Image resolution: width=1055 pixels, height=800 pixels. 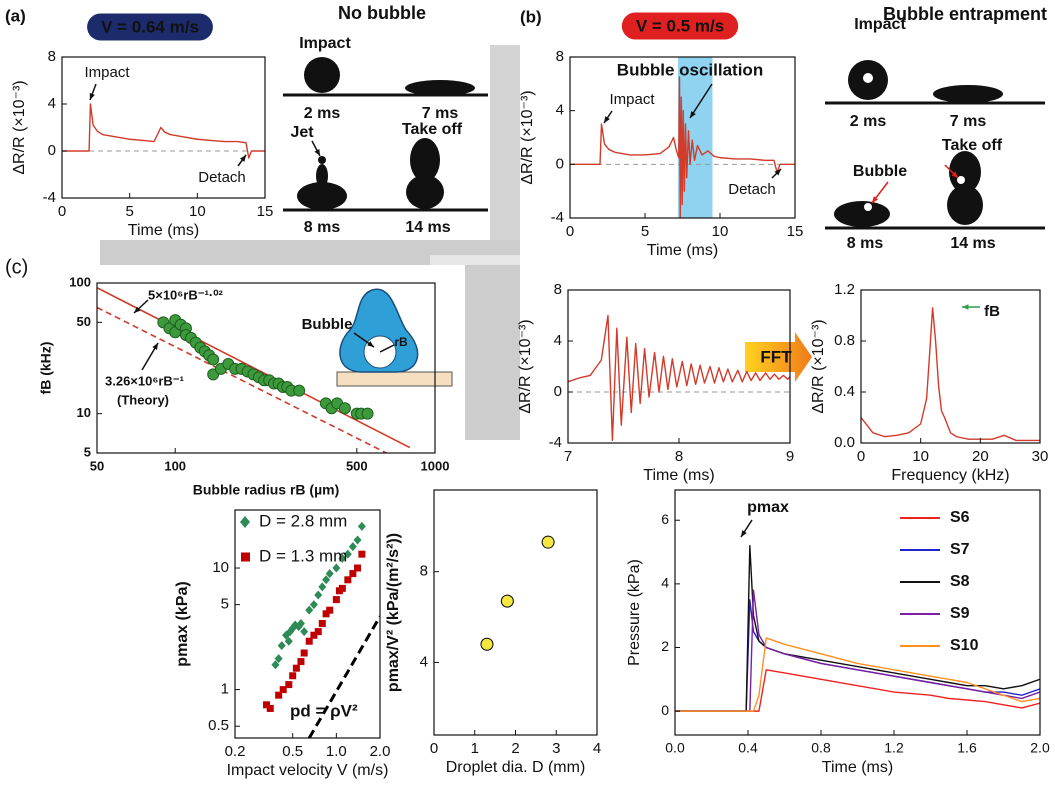 What do you see at coordinates (16, 267) in the screenshot?
I see `panel-label: (c)` at bounding box center [16, 267].